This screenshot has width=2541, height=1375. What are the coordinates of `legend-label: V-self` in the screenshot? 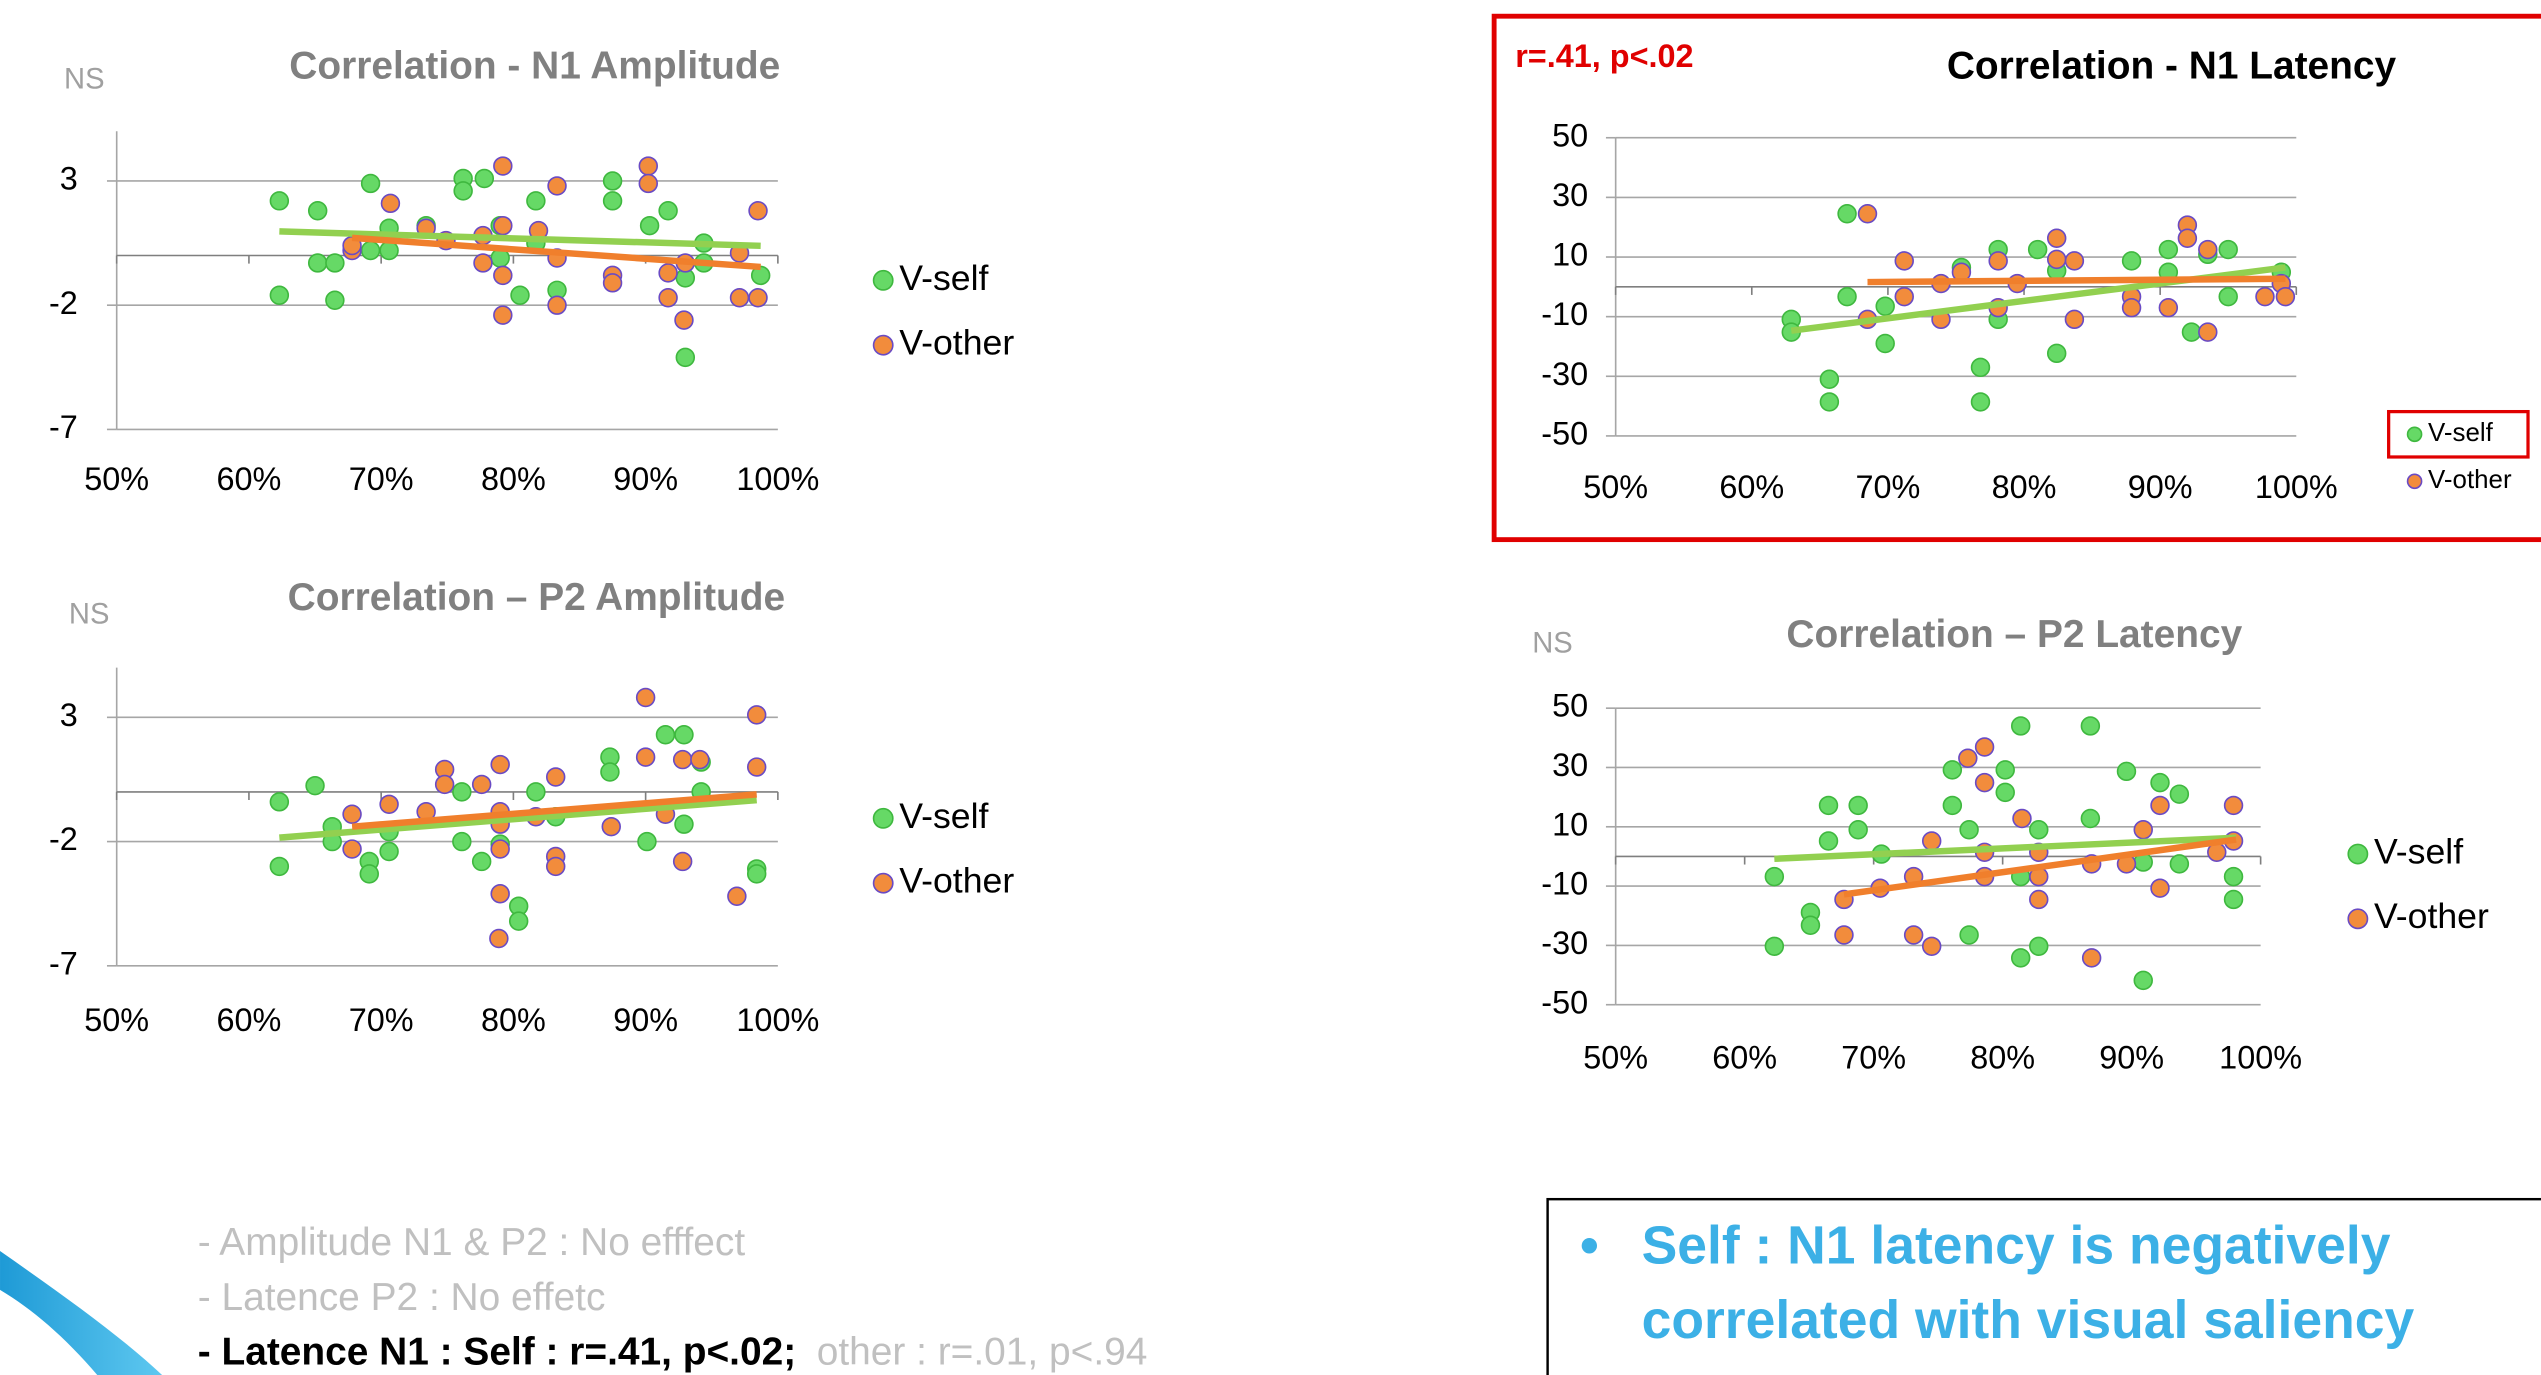 It's located at (943, 816).